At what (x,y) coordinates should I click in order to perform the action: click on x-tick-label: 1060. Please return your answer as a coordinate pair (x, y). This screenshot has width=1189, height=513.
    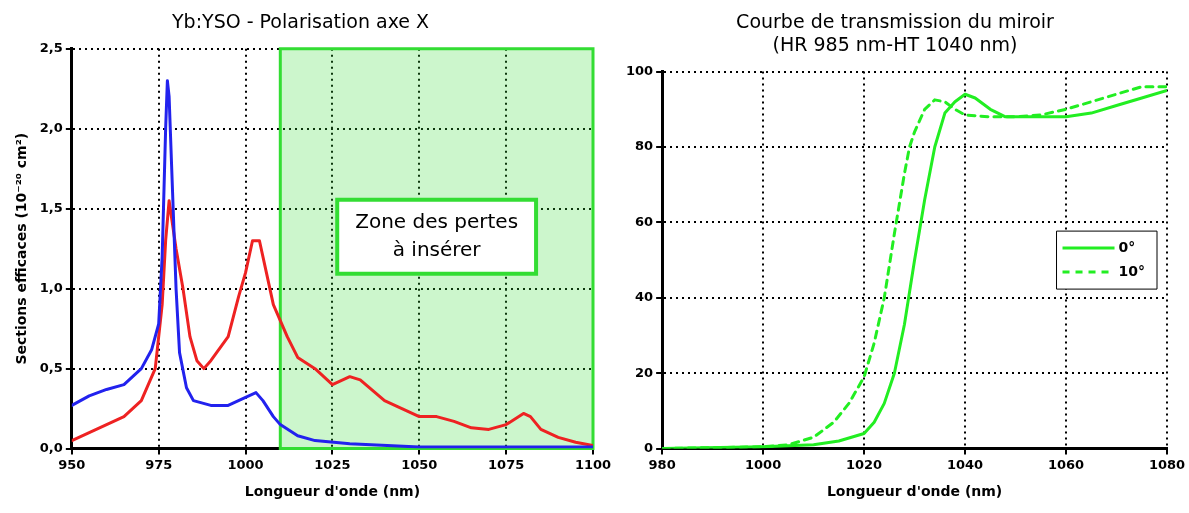
    Looking at the image, I should click on (1066, 464).